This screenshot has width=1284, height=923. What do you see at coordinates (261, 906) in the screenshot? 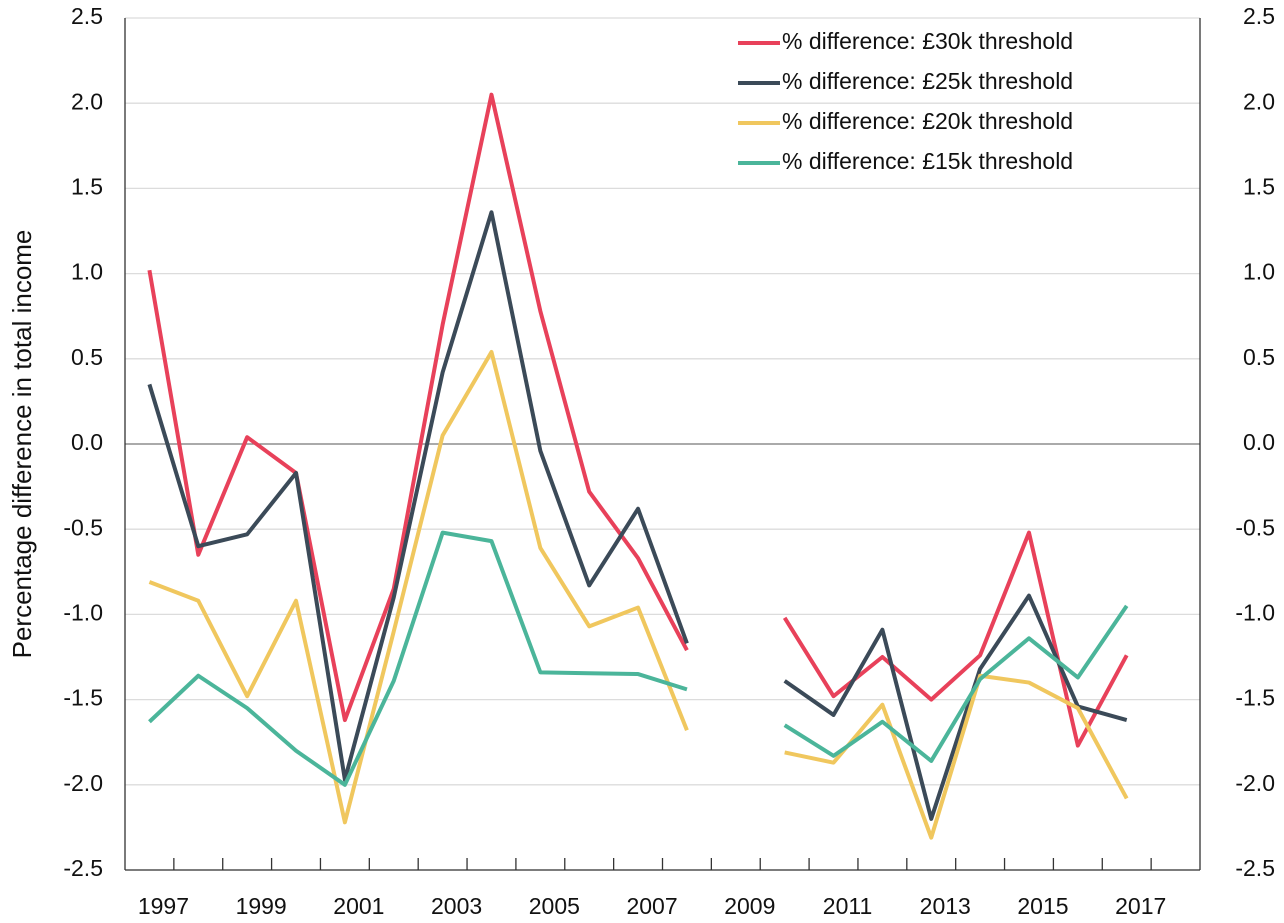
I see `x-tick-label: 1999` at bounding box center [261, 906].